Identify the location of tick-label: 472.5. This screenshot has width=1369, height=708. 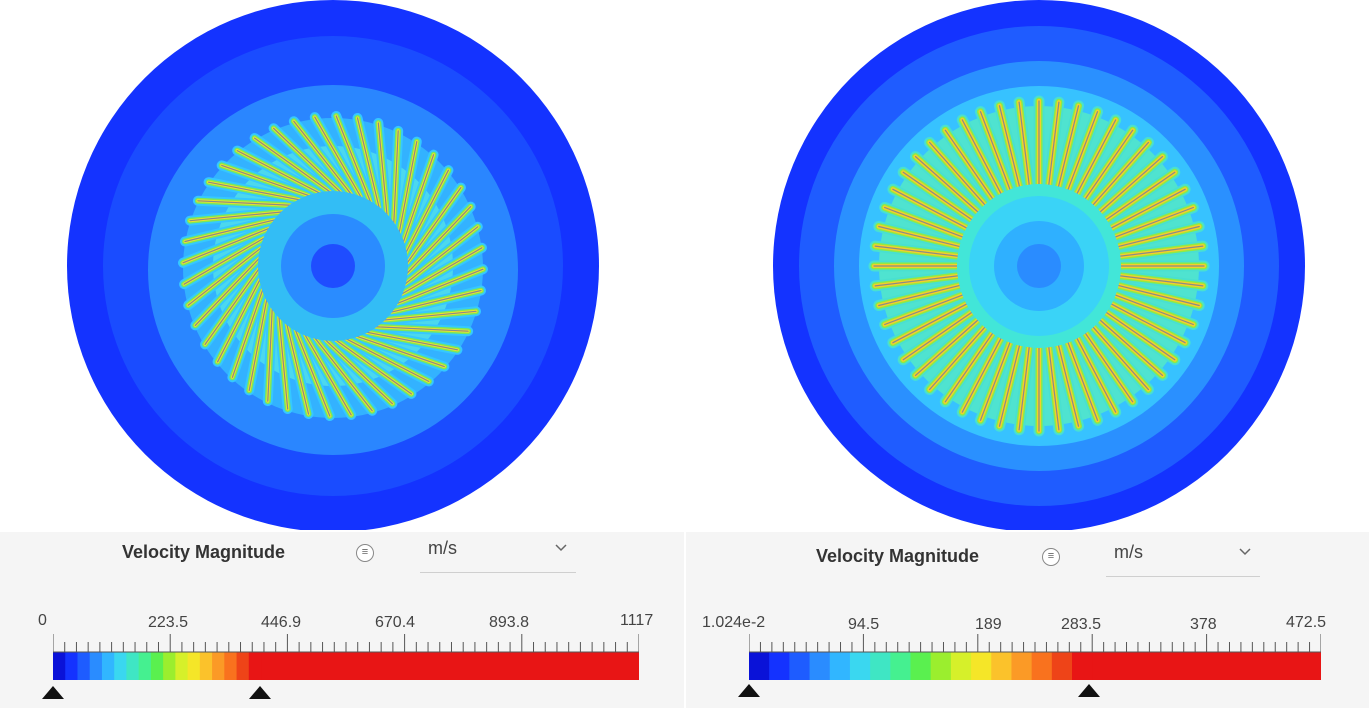
(1306, 622).